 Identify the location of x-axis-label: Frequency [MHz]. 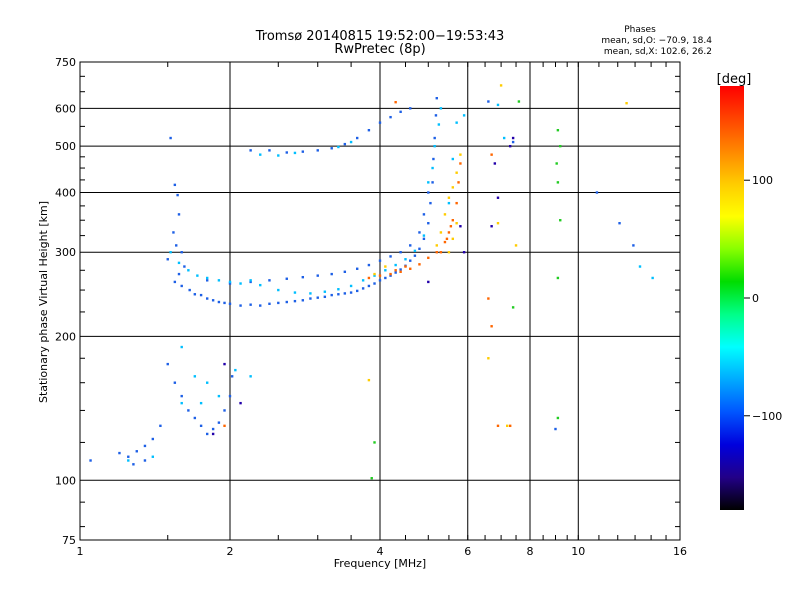
(380, 563).